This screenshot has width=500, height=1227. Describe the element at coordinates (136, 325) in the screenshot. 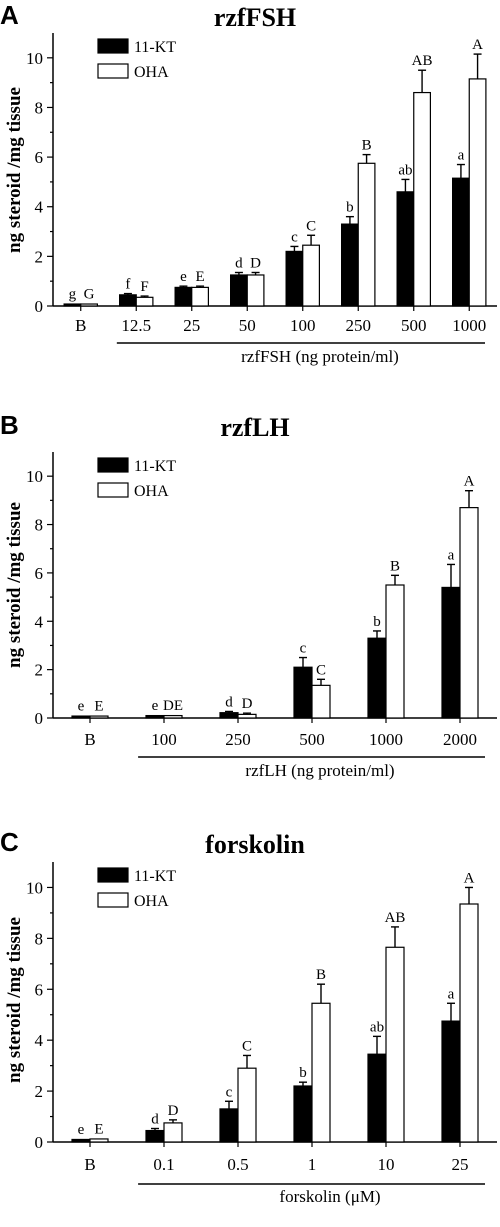

I see `x-tick-label: 12.5` at that location.